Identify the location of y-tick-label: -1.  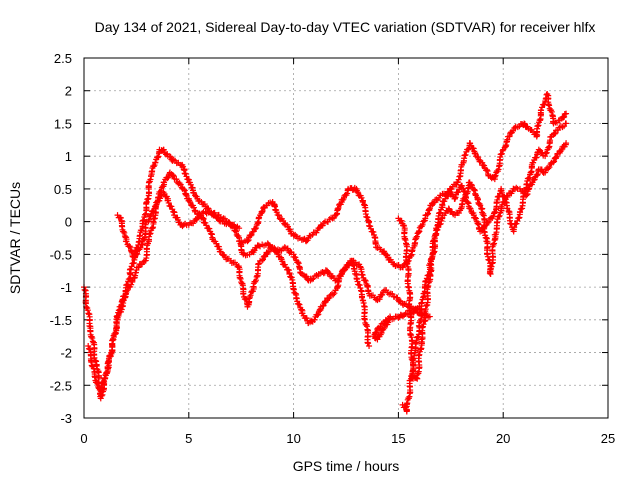
(66, 287).